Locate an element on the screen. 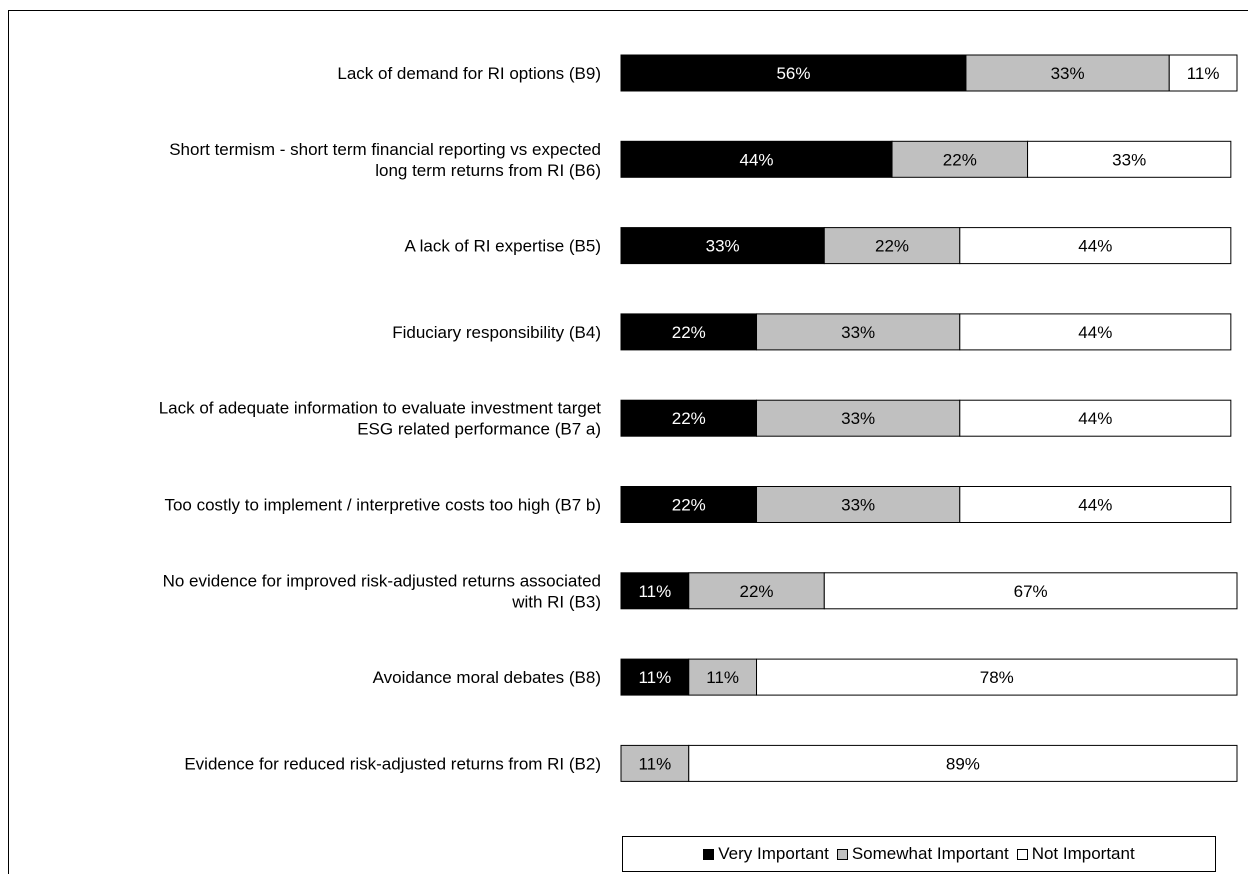  data-label-not-important: 11% is located at coordinates (1203, 73).